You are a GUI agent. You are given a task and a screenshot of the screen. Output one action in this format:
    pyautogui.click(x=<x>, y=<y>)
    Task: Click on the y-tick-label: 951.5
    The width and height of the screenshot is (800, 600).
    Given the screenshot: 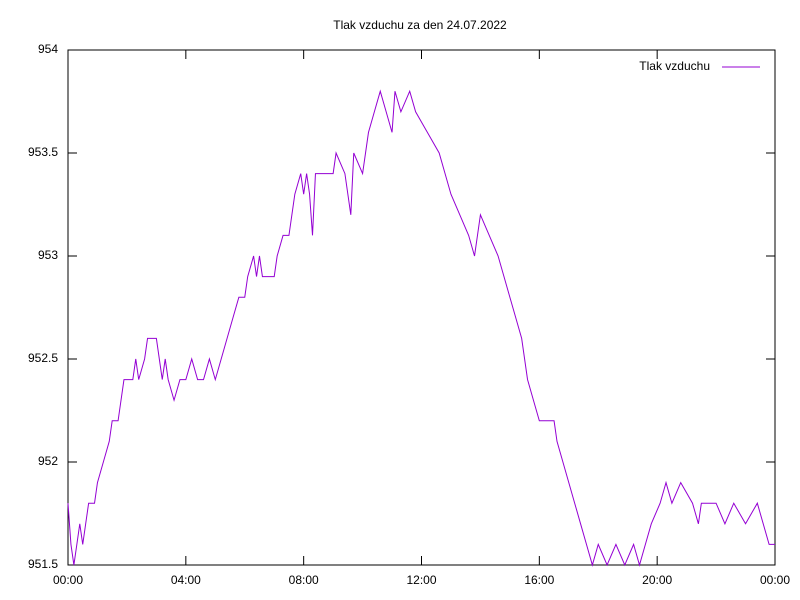 What is the action you would take?
    pyautogui.click(x=43, y=564)
    